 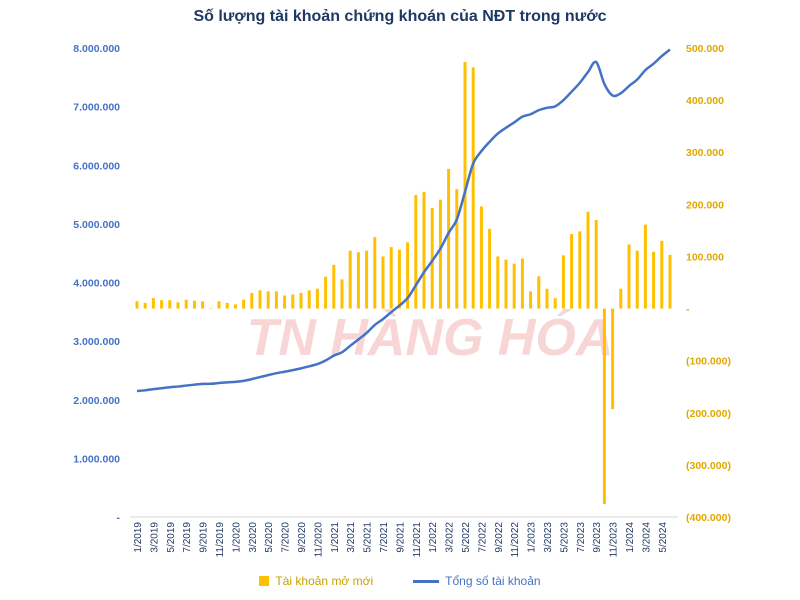 What do you see at coordinates (708, 466) in the screenshot?
I see `y-right-tick-label: (300.000)` at bounding box center [708, 466].